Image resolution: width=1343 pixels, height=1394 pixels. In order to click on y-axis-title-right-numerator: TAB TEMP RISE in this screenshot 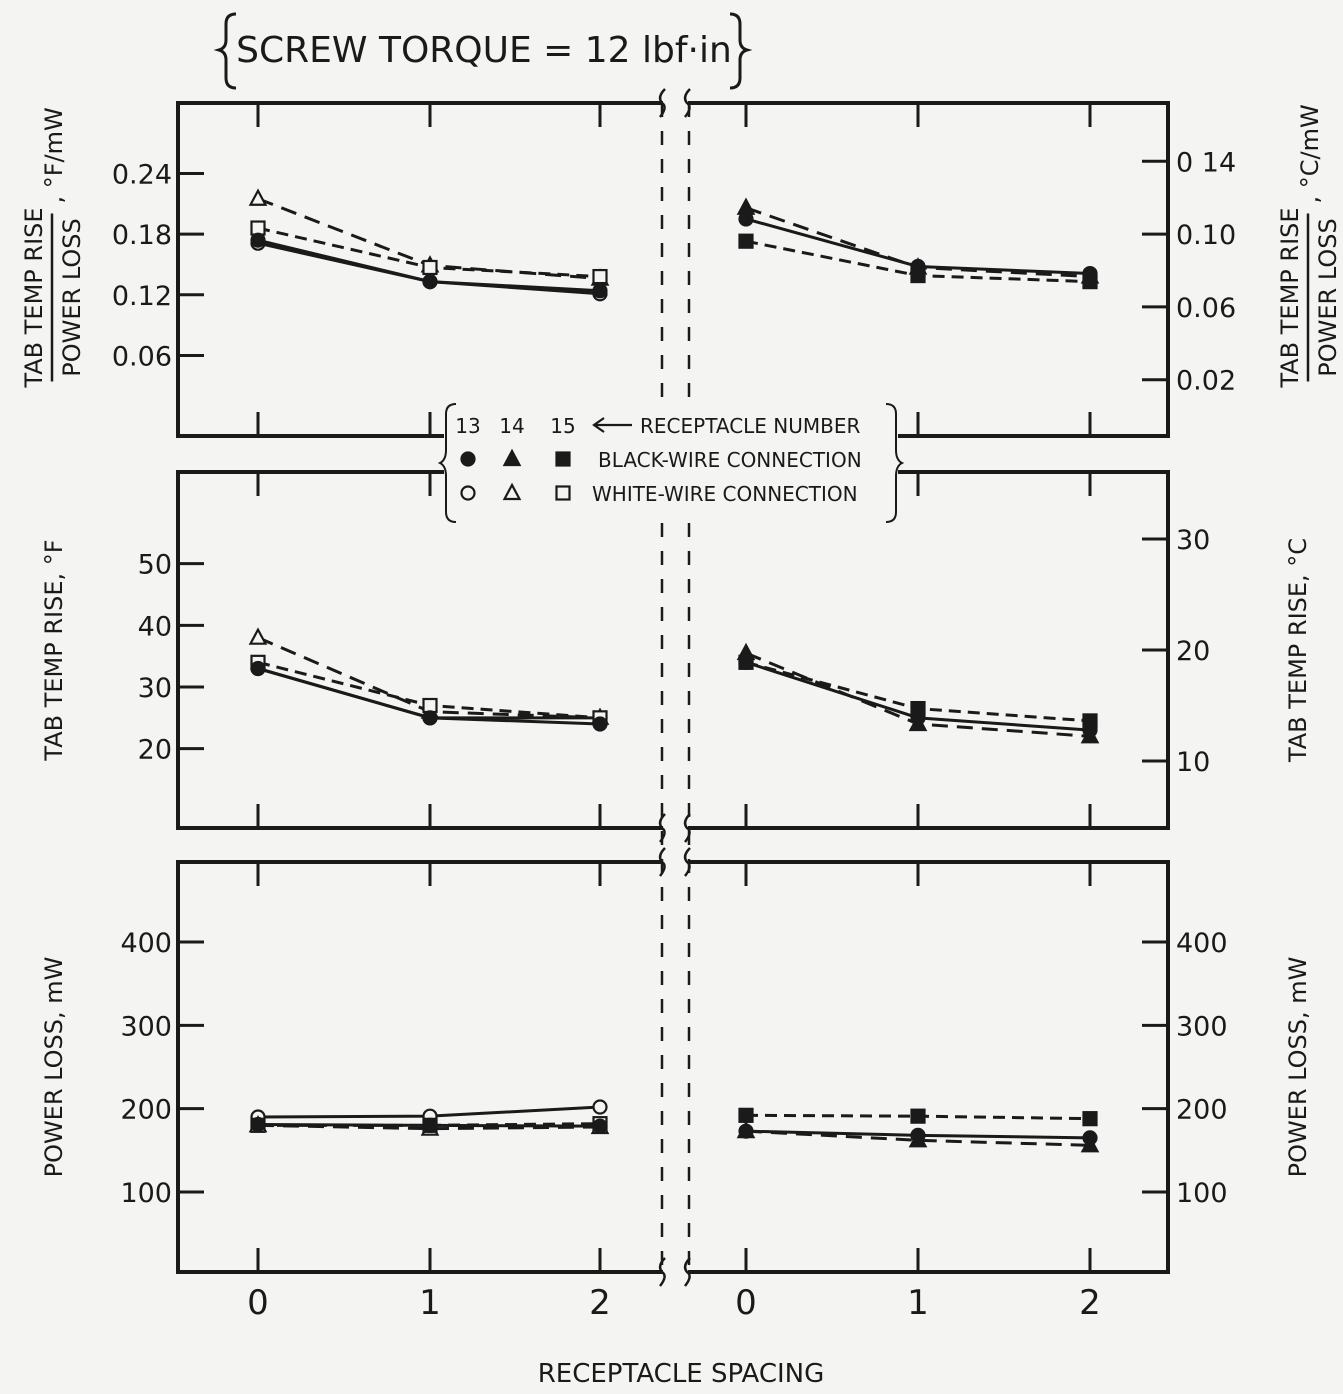, I will do `click(1290, 297)`.